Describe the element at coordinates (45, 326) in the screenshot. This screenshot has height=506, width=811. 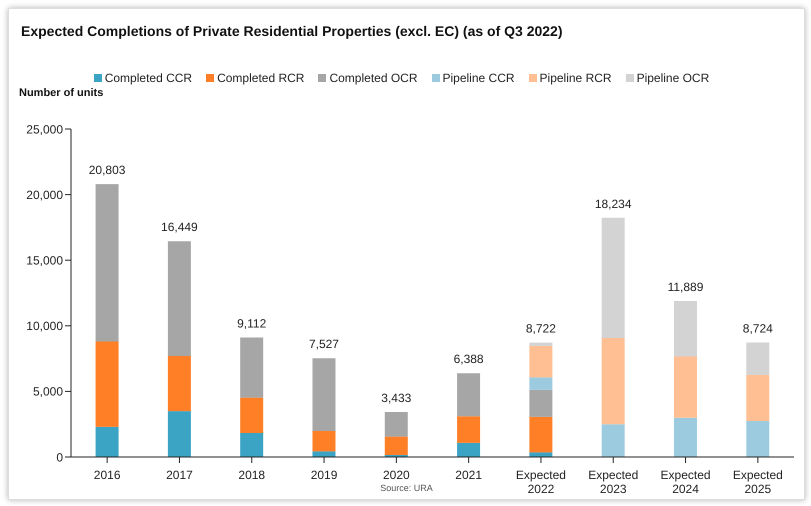
I see `y-tick-label: 10,000` at that location.